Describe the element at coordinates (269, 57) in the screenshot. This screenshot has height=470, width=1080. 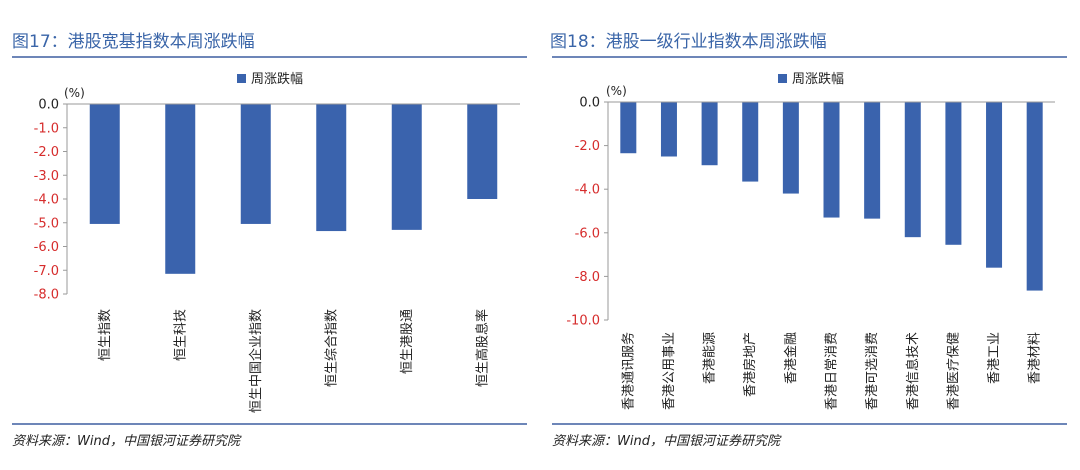
I see `figure-17-top-rule` at that location.